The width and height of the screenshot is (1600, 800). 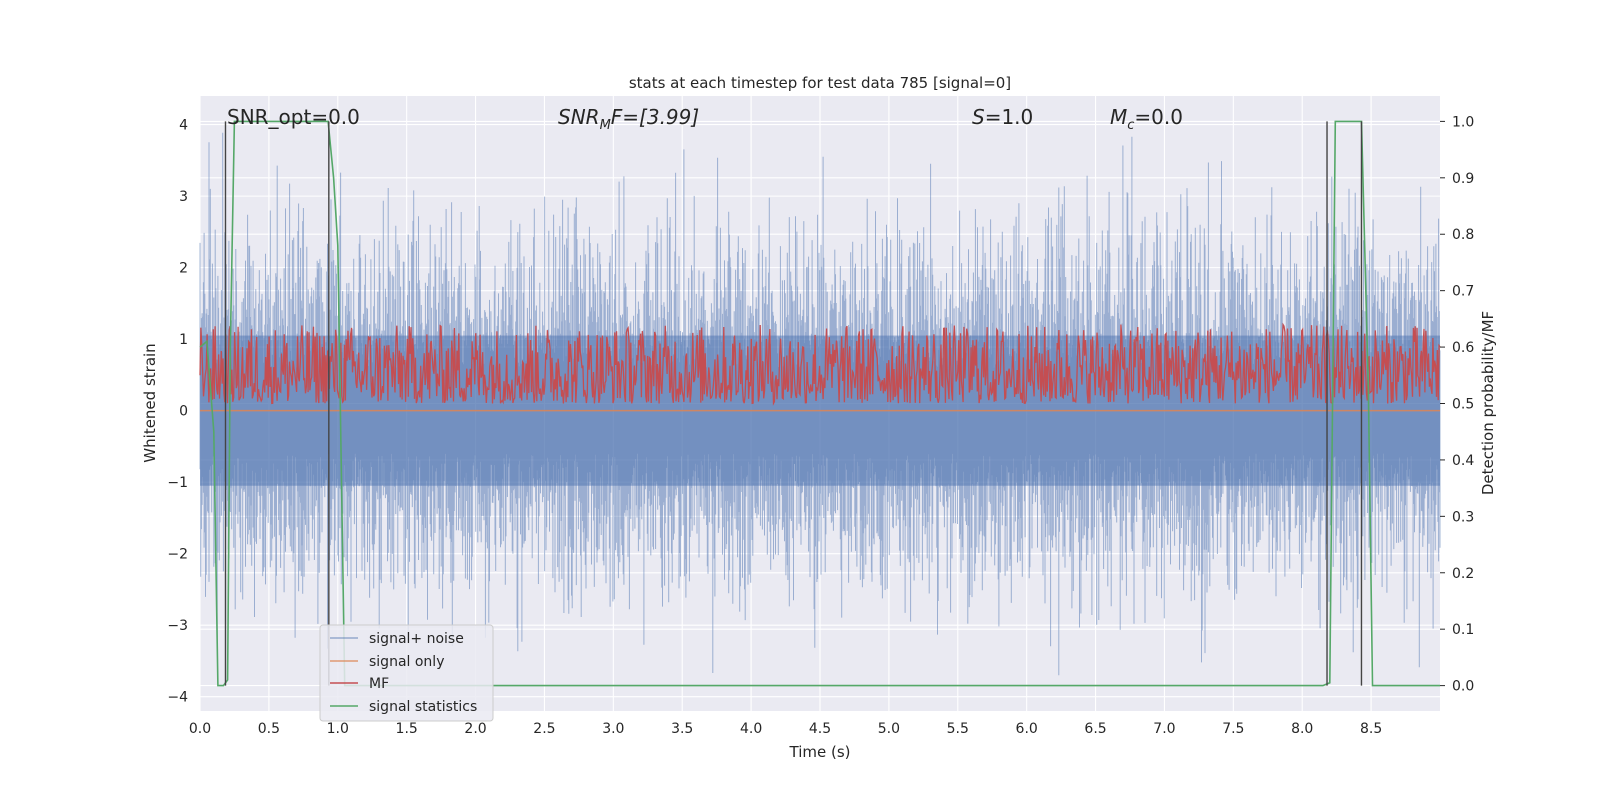 I want to click on y-left-tick-label: 2, so click(x=183, y=269).